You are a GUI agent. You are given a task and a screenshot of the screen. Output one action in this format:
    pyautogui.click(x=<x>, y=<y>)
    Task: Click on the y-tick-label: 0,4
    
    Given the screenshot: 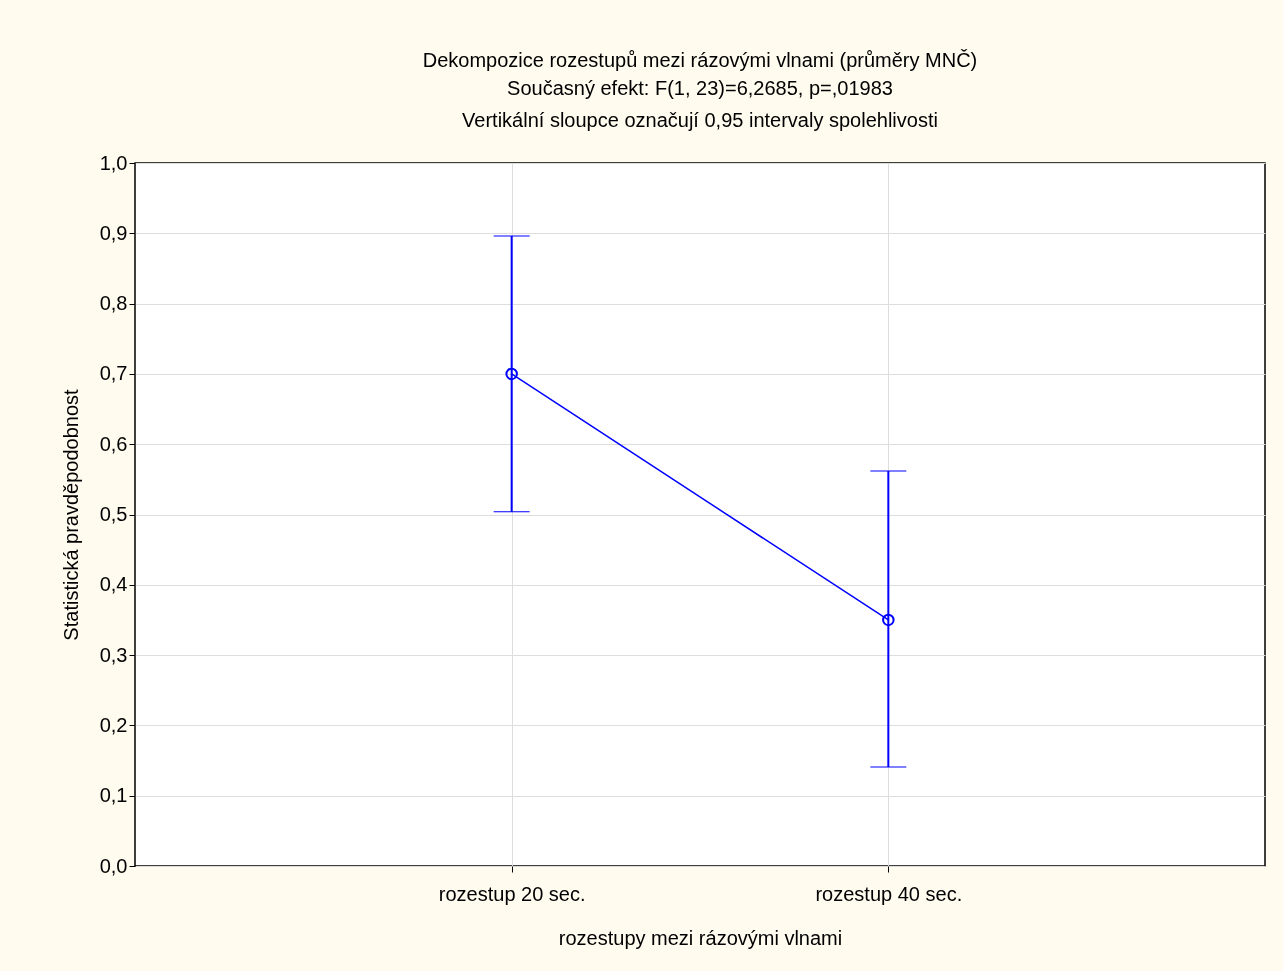 What is the action you would take?
    pyautogui.click(x=113, y=584)
    